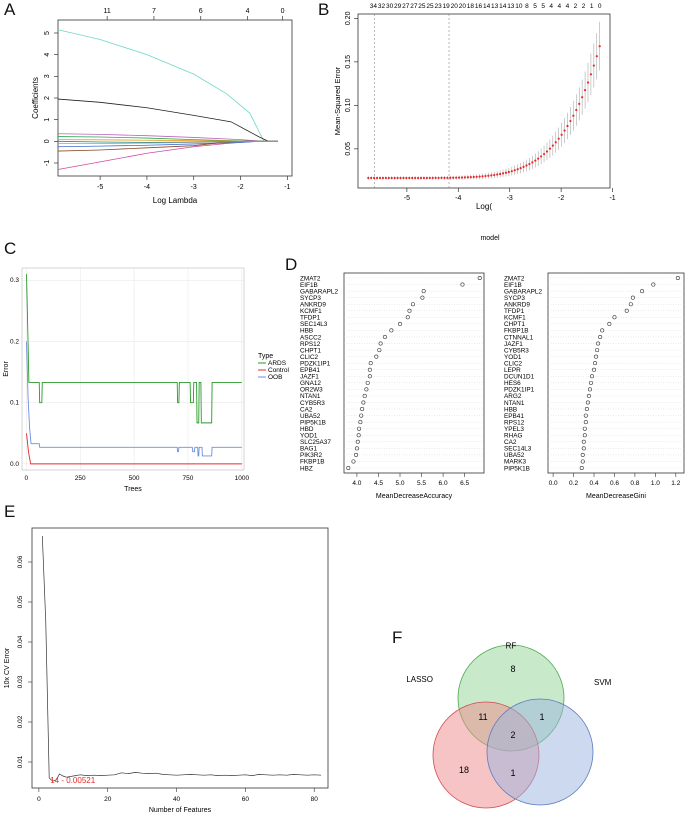 This screenshot has width=685, height=814. I want to click on chart-a-ytick-label: 0, so click(47, 141).